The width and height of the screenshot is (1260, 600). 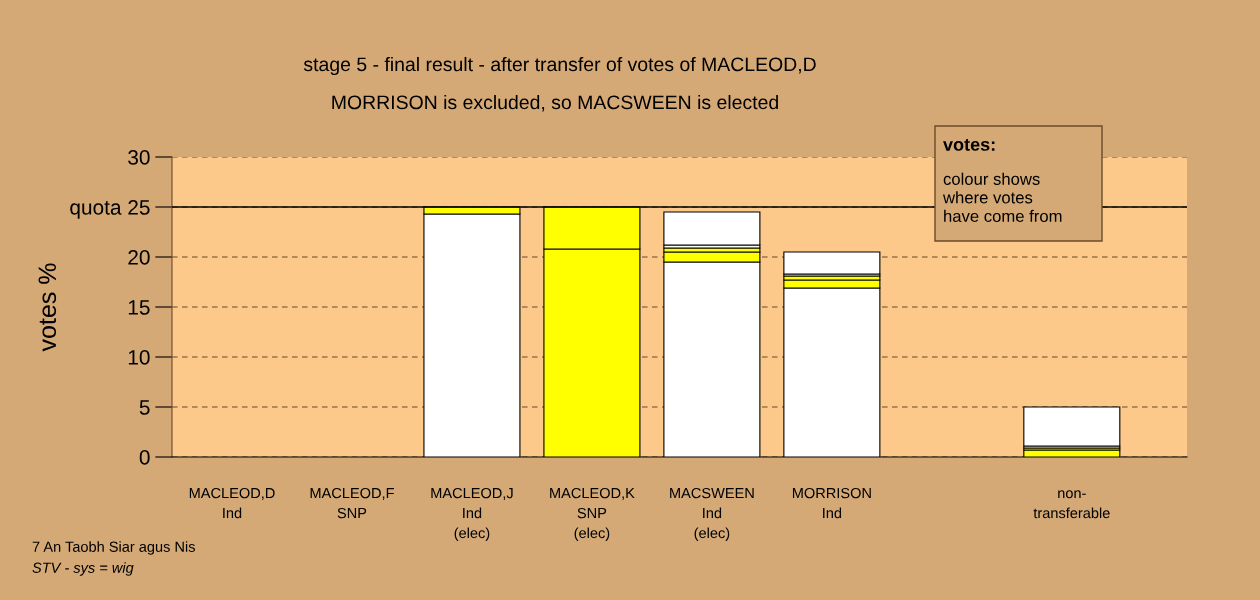 What do you see at coordinates (472, 514) in the screenshot?
I see `x-tick-label: MACLEOD,J Ind (elec)` at bounding box center [472, 514].